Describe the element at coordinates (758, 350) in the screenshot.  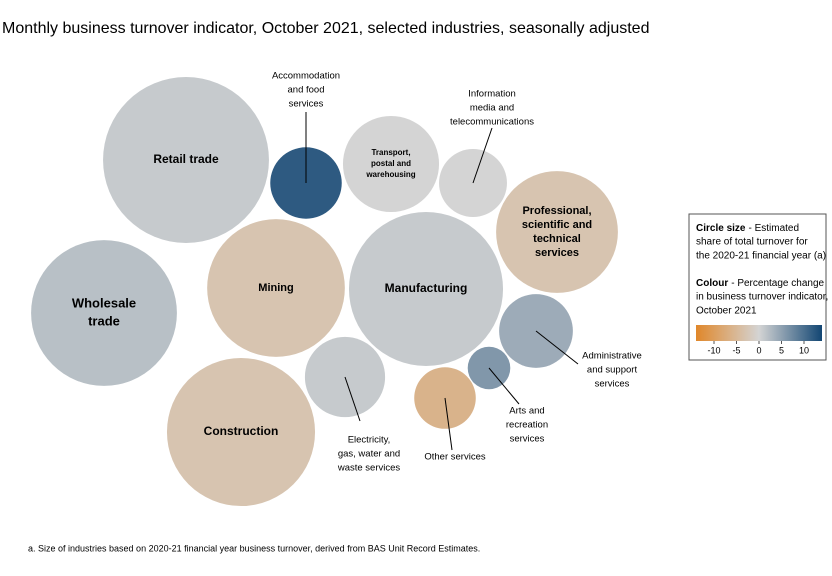
I see `colorbar-tick-label: 0` at that location.